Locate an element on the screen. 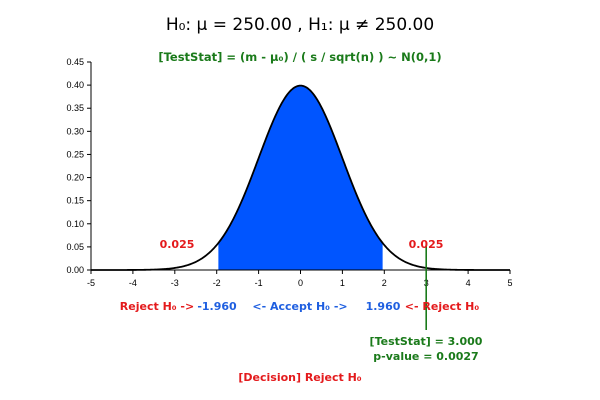 This screenshot has height=400, width=600. y-tick-label: 0.25 is located at coordinates (75, 154).